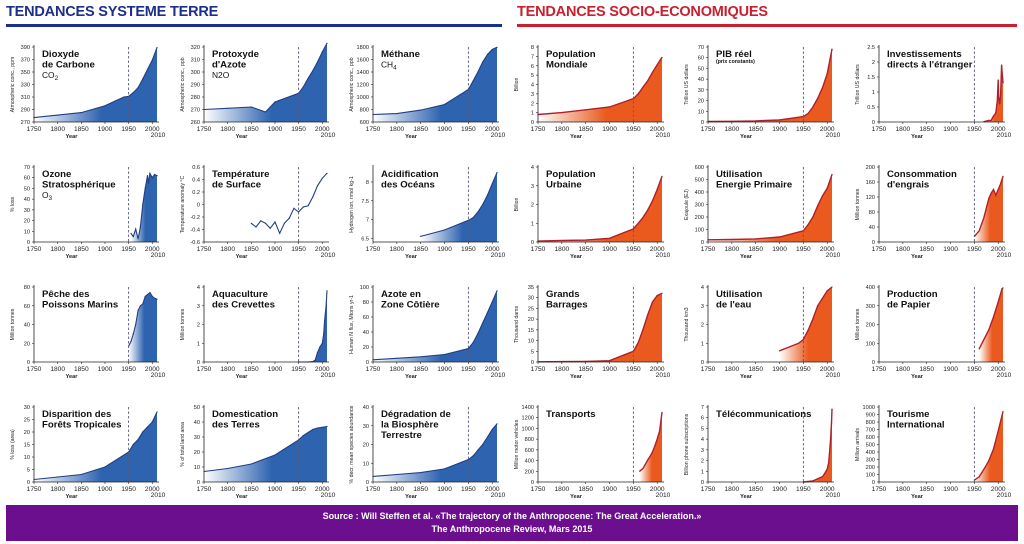  What do you see at coordinates (870, 307) in the screenshot?
I see `y-tick-label: 300` at bounding box center [870, 307].